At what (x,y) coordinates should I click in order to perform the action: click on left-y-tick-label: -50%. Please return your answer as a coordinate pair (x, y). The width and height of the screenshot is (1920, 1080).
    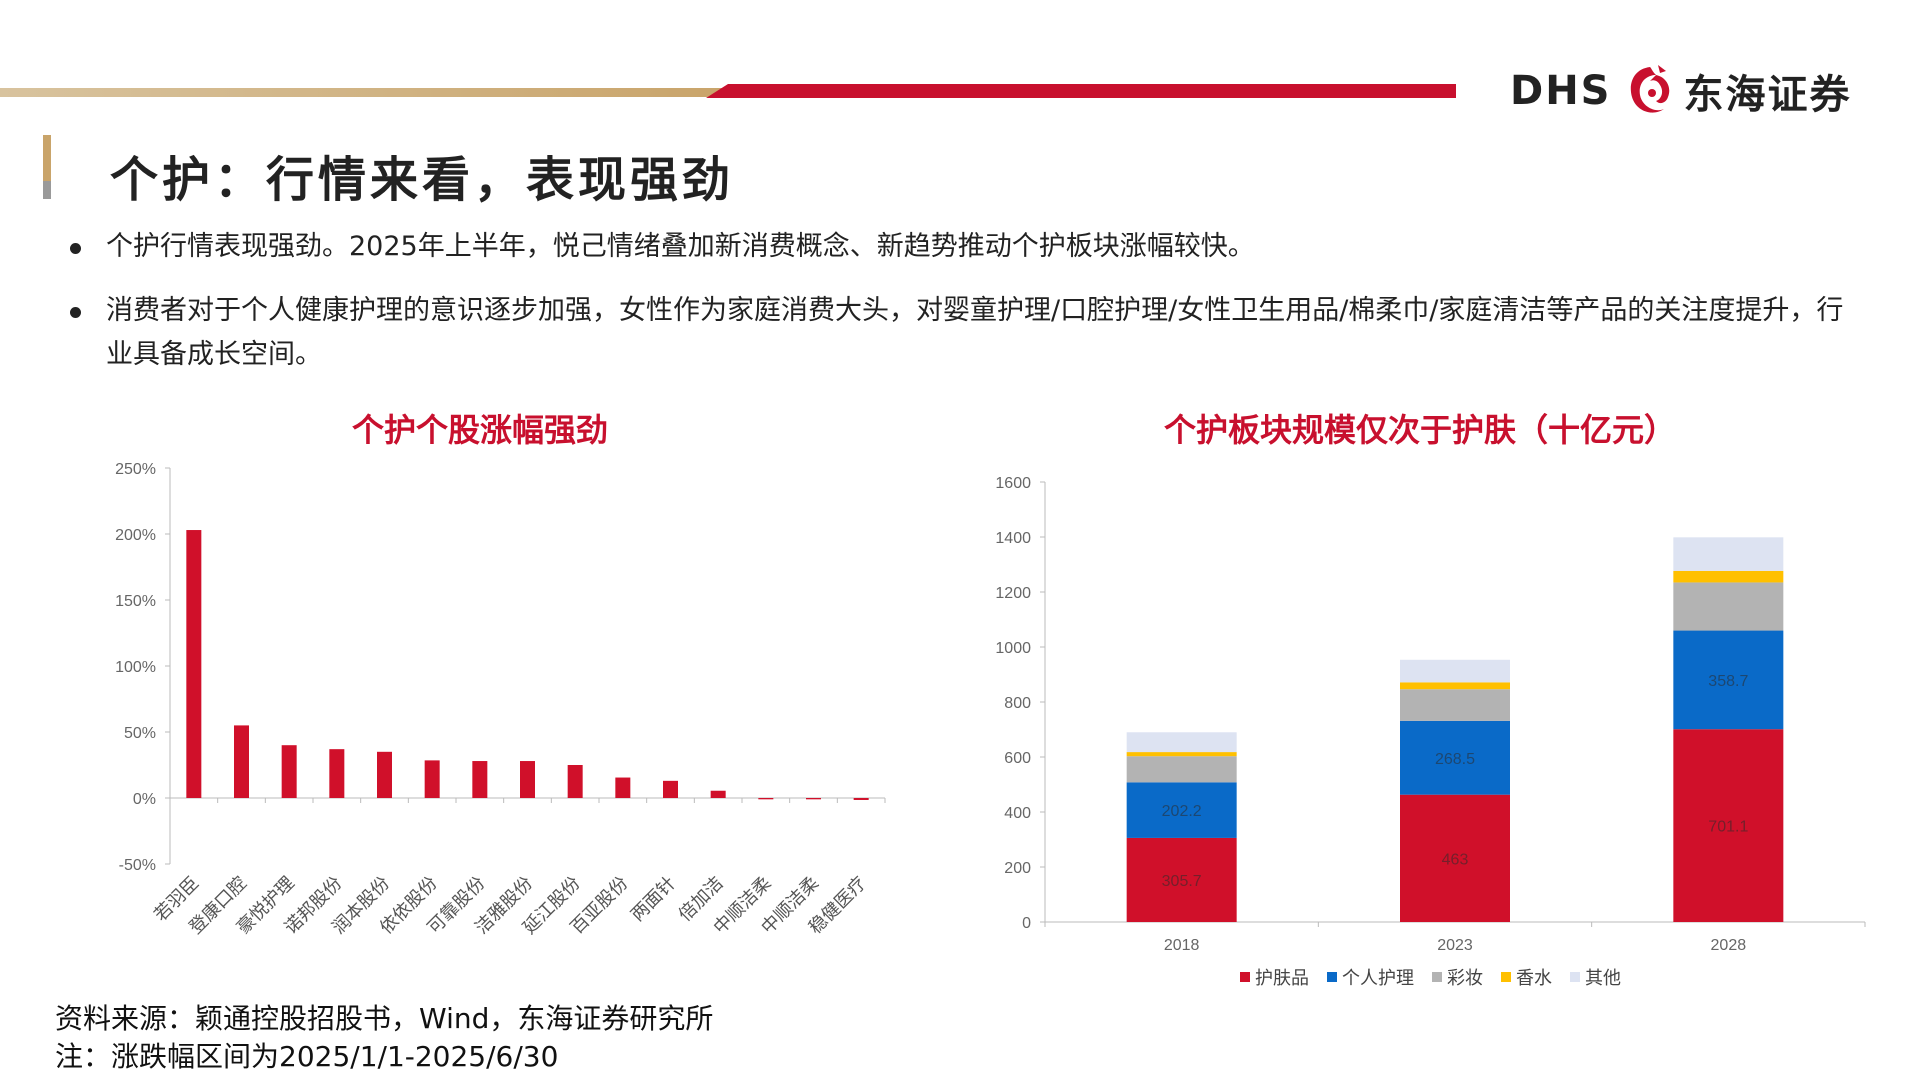
    Looking at the image, I should click on (137, 865).